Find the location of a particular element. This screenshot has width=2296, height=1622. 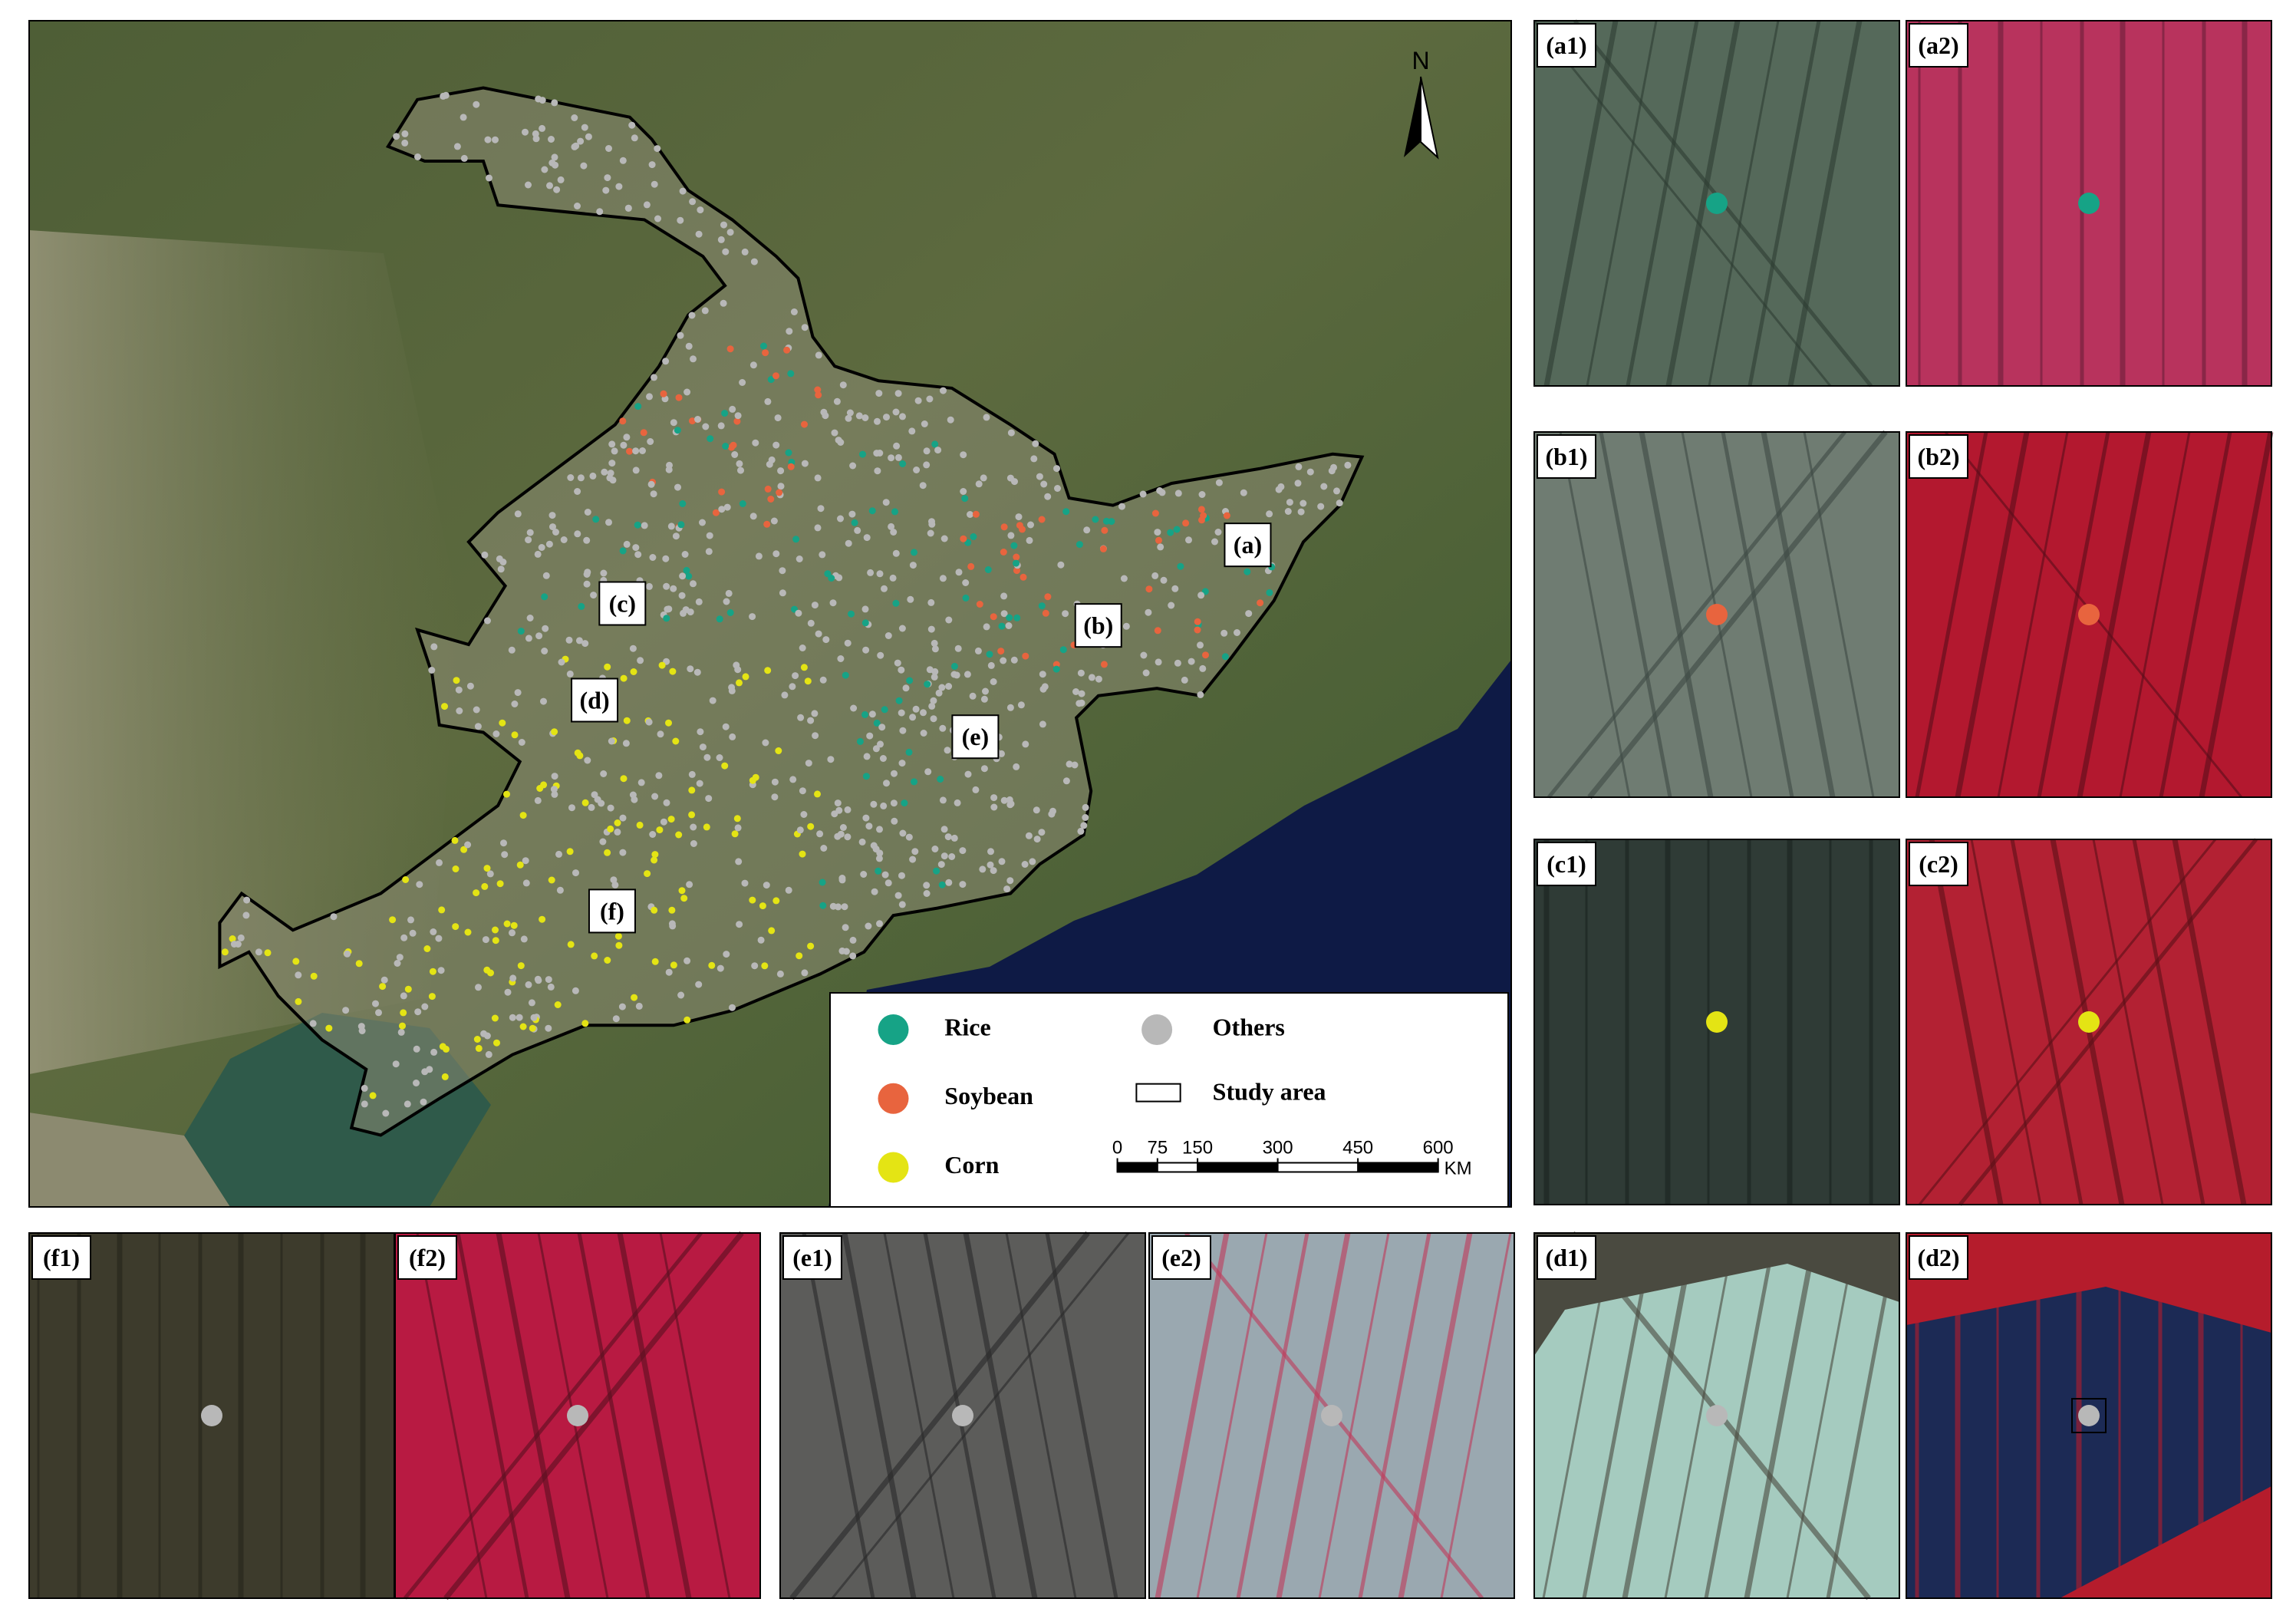

thumbnail-frame is located at coordinates (577, 1415).